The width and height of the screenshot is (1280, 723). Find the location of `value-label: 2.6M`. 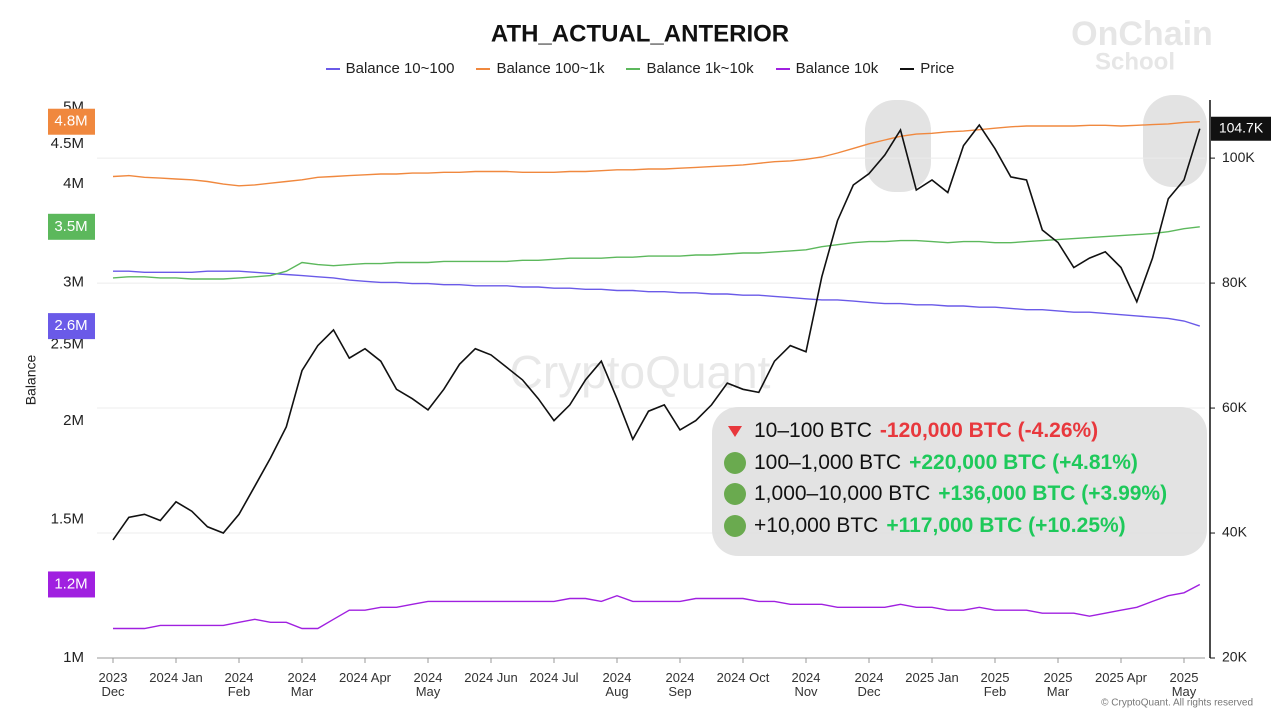

value-label: 2.6M is located at coordinates (70, 325).